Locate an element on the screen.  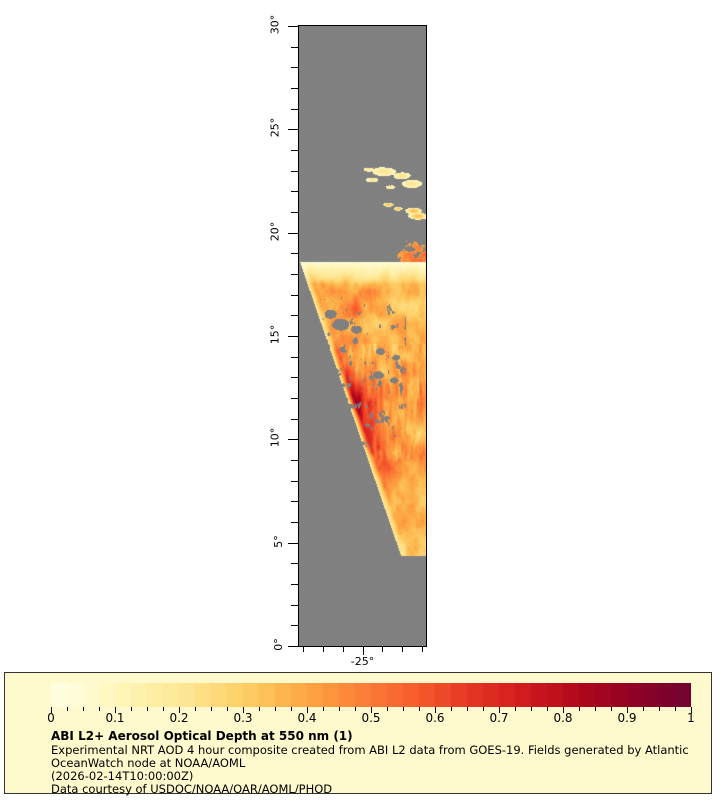
colorbar-tick-label: 0 is located at coordinates (51, 718).